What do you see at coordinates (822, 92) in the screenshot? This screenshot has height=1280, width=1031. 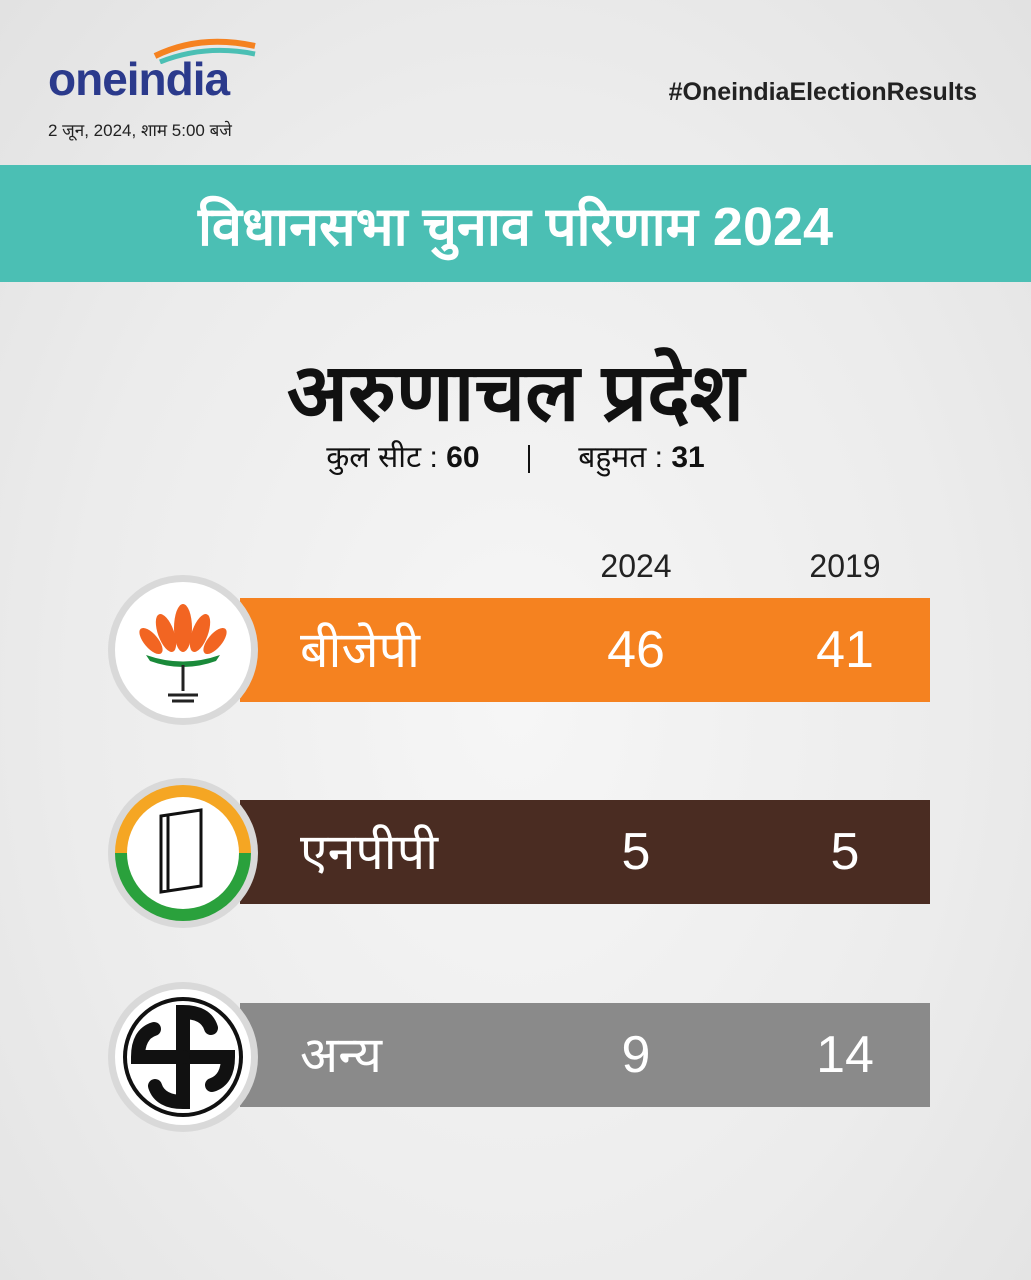 I see `hashtag: #OneindiaElectionResults` at bounding box center [822, 92].